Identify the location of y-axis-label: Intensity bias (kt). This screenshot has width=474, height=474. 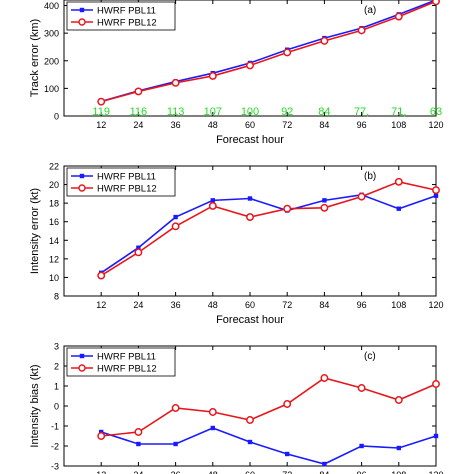
(35, 405).